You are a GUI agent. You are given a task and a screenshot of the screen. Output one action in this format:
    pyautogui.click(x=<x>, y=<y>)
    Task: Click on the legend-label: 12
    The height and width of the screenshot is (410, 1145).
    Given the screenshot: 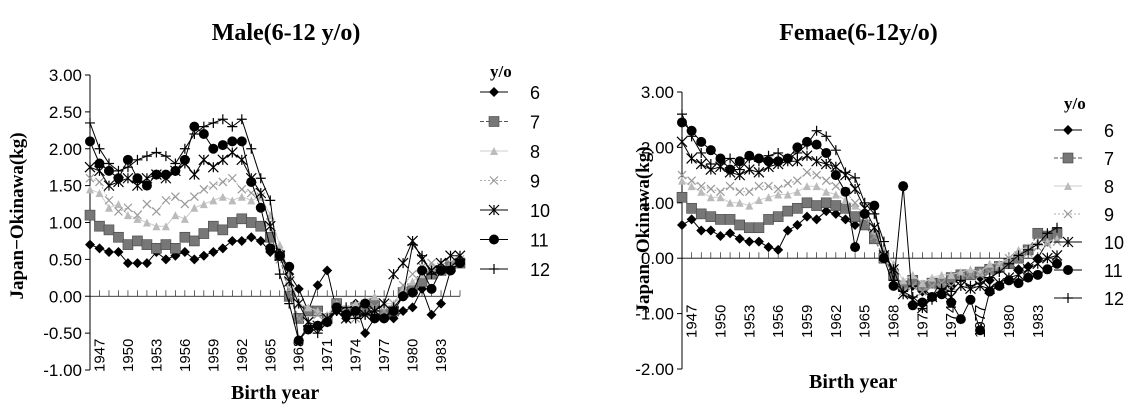 What is the action you would take?
    pyautogui.click(x=1114, y=299)
    